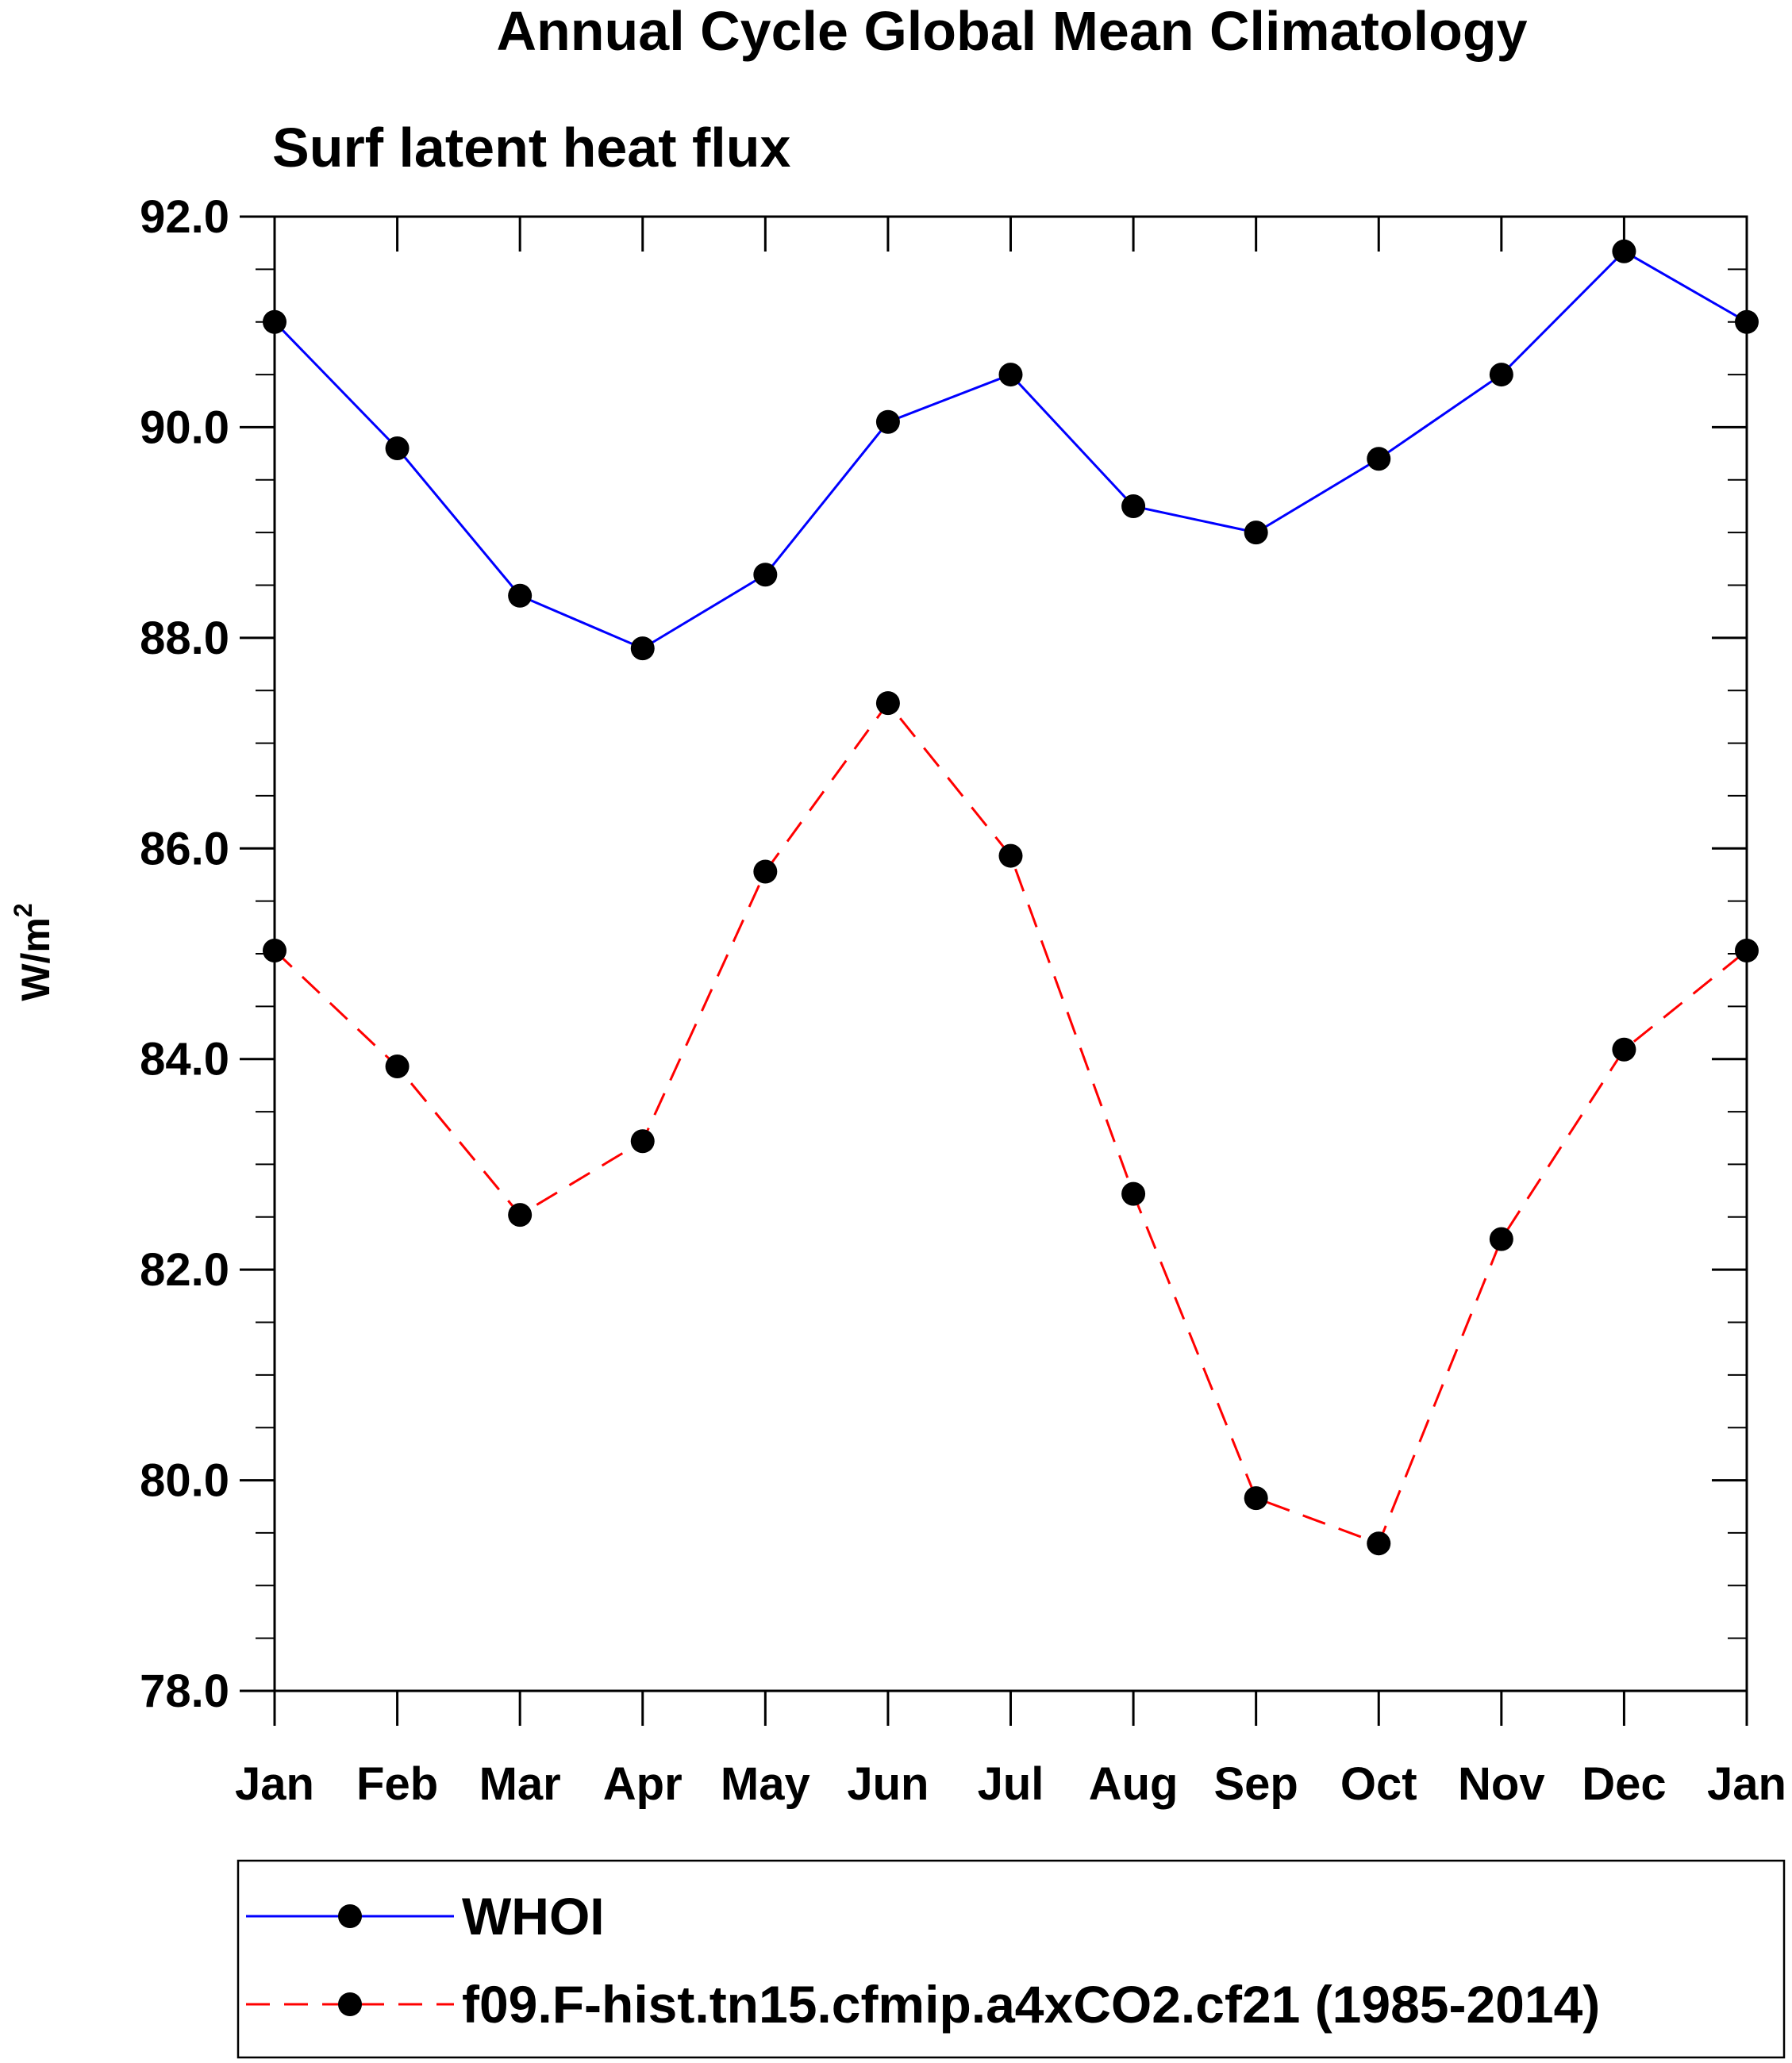 Image resolution: width=1792 pixels, height=2063 pixels. I want to click on x-tick-label: May, so click(765, 1784).